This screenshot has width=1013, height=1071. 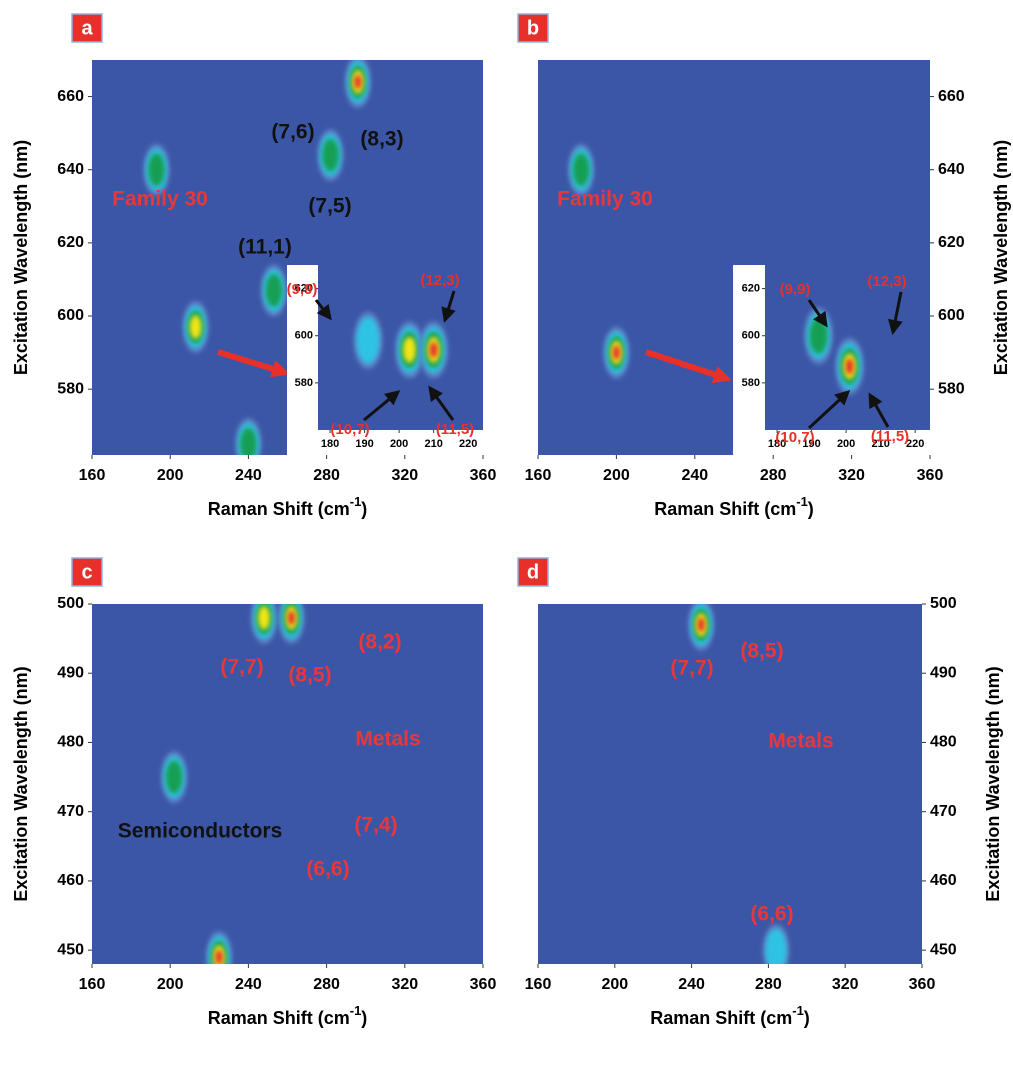 I want to click on annotation: Semiconductors, so click(x=200, y=831).